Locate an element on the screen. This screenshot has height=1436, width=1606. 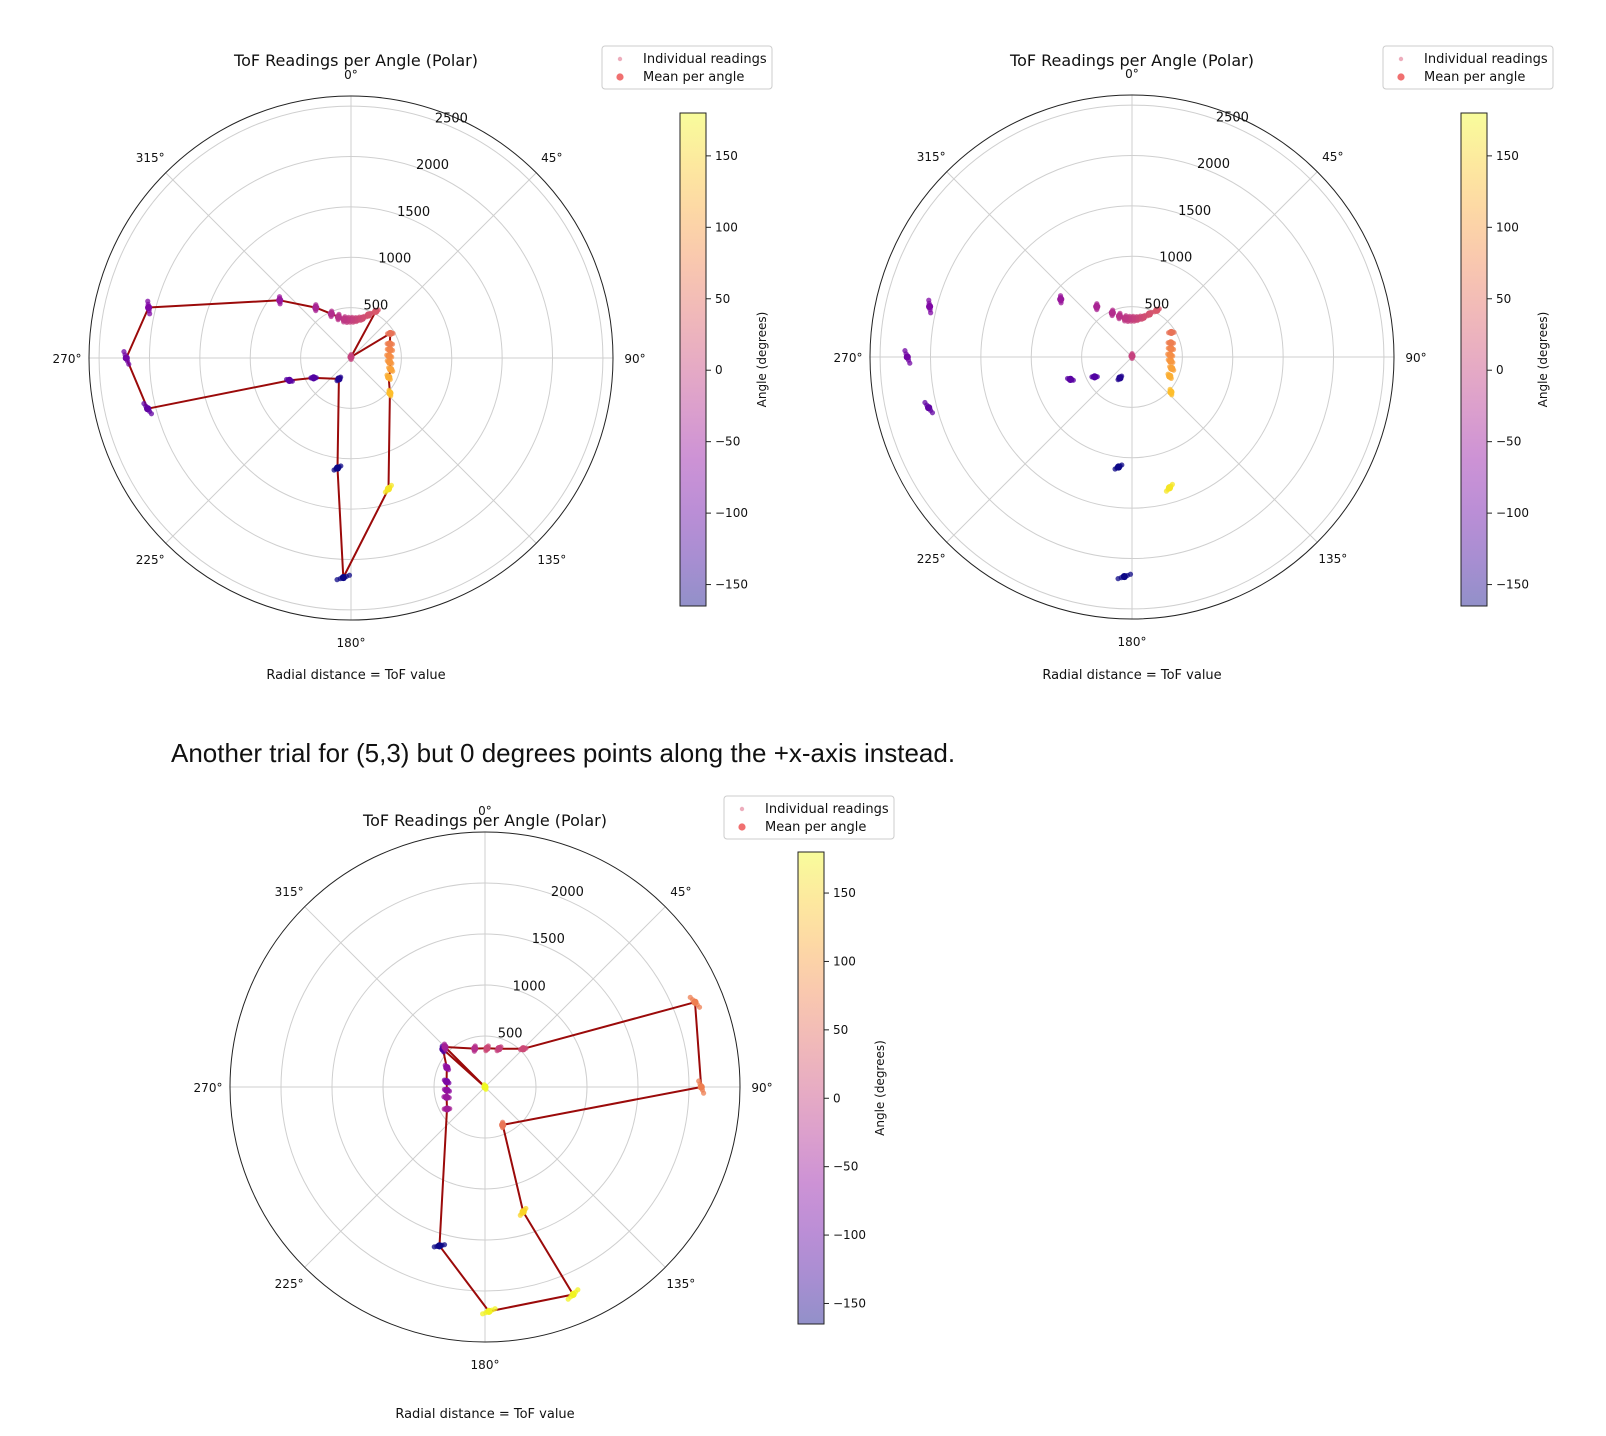
r-tick-label: 2500 is located at coordinates (451, 118).